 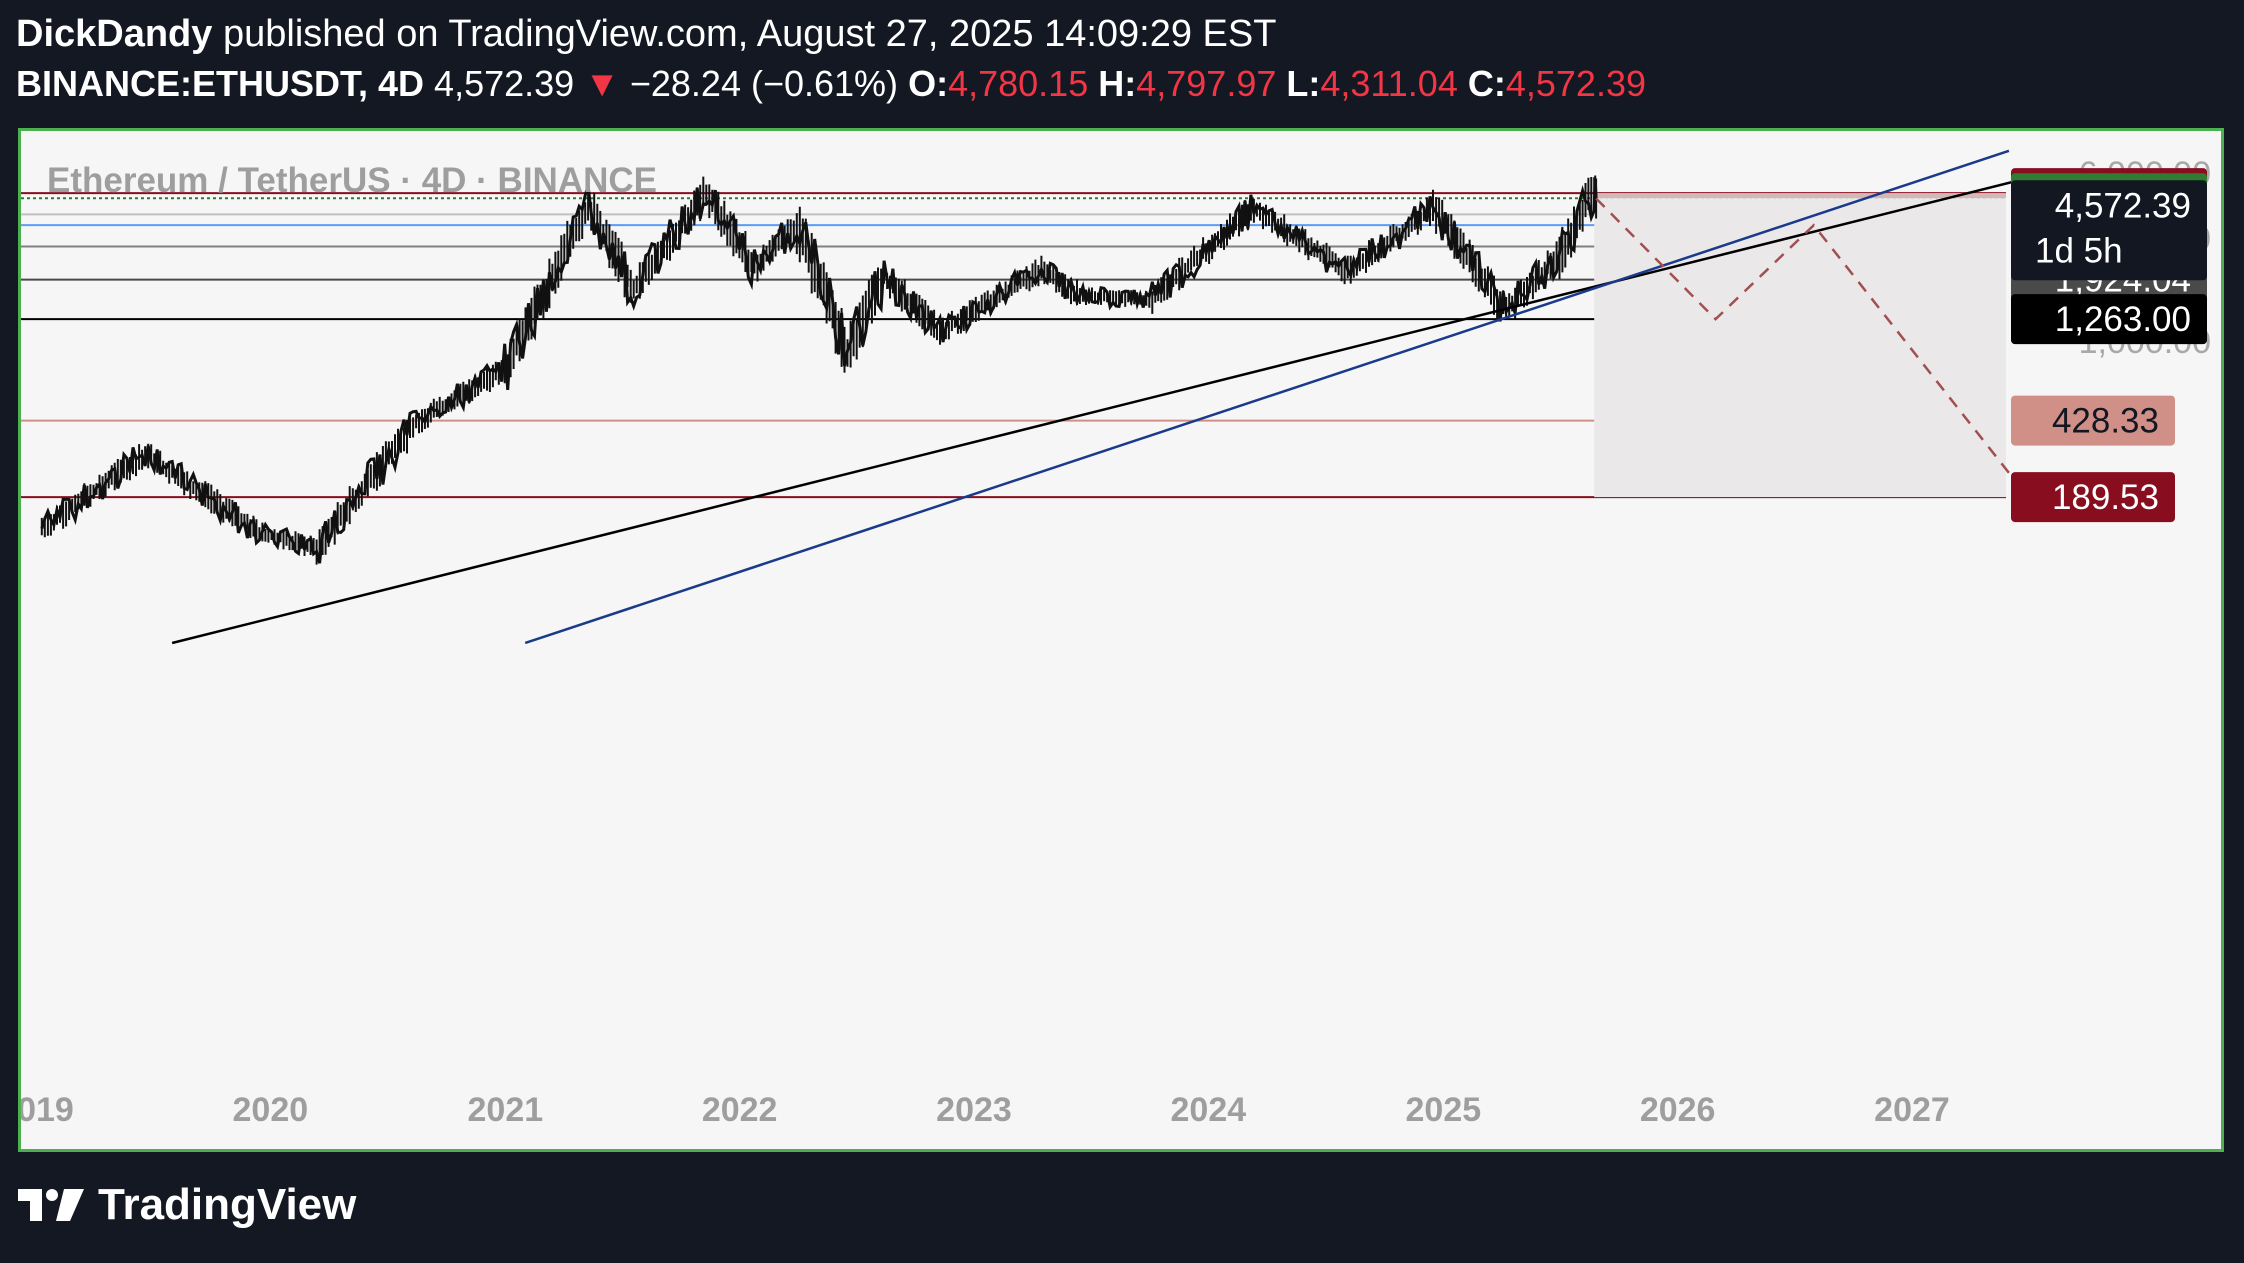 I want to click on close-label: C:, so click(x=1486, y=83).